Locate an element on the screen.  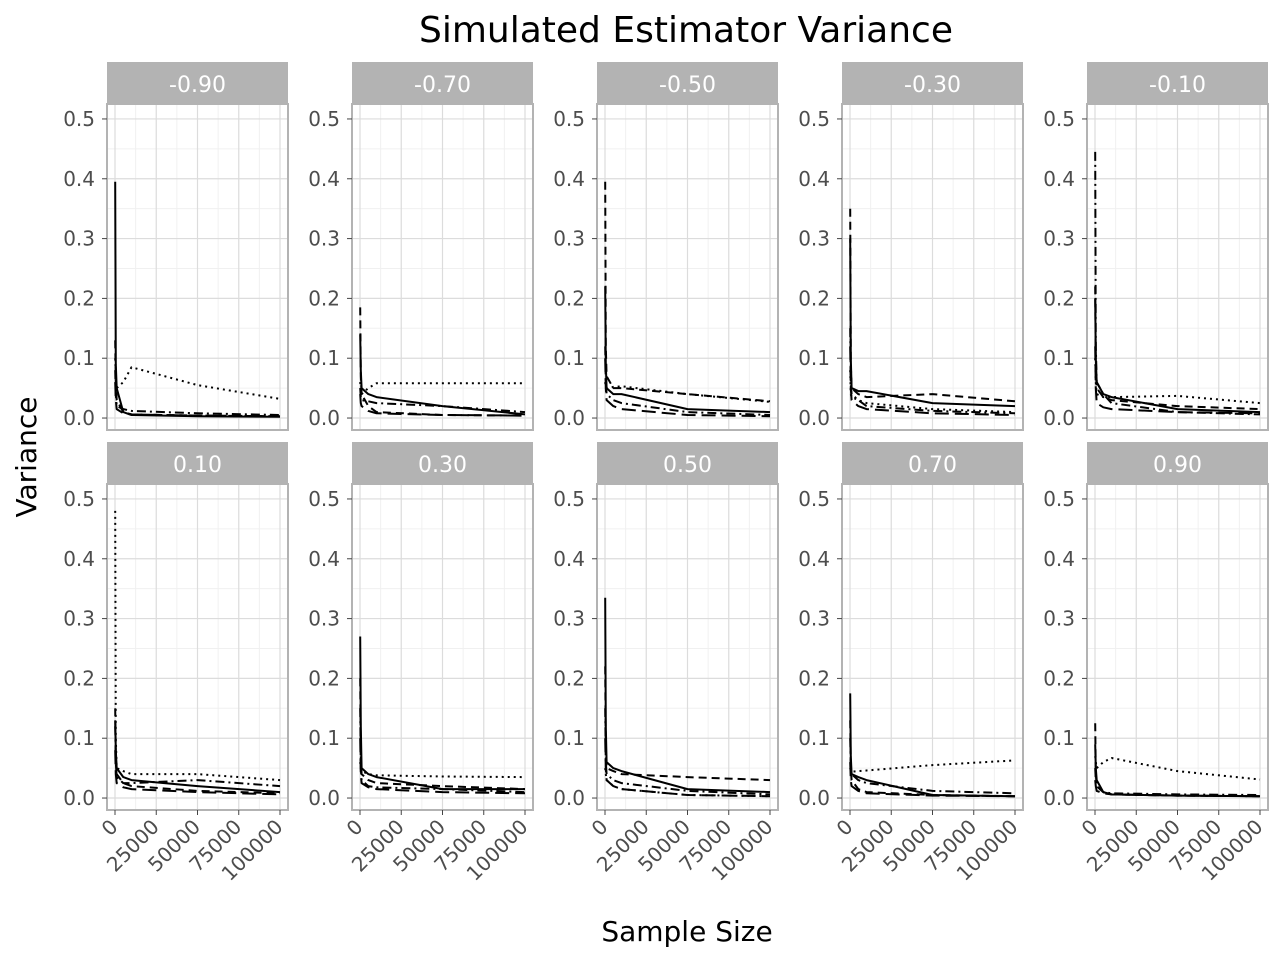
facet-strip-label: 0.10 is located at coordinates (197, 465).